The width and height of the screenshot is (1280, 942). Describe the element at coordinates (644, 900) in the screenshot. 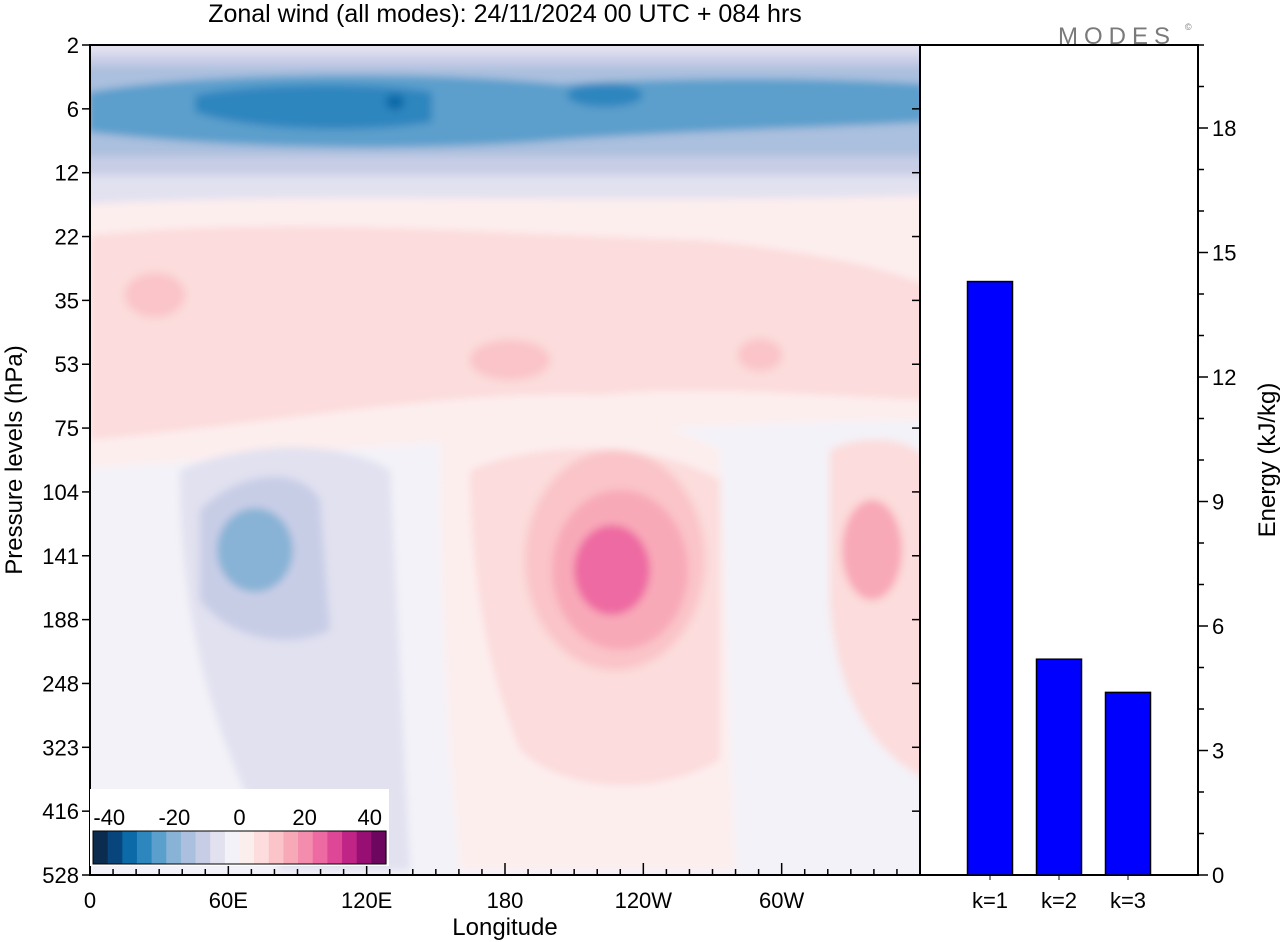

I see `x-tick-label: 120W` at that location.